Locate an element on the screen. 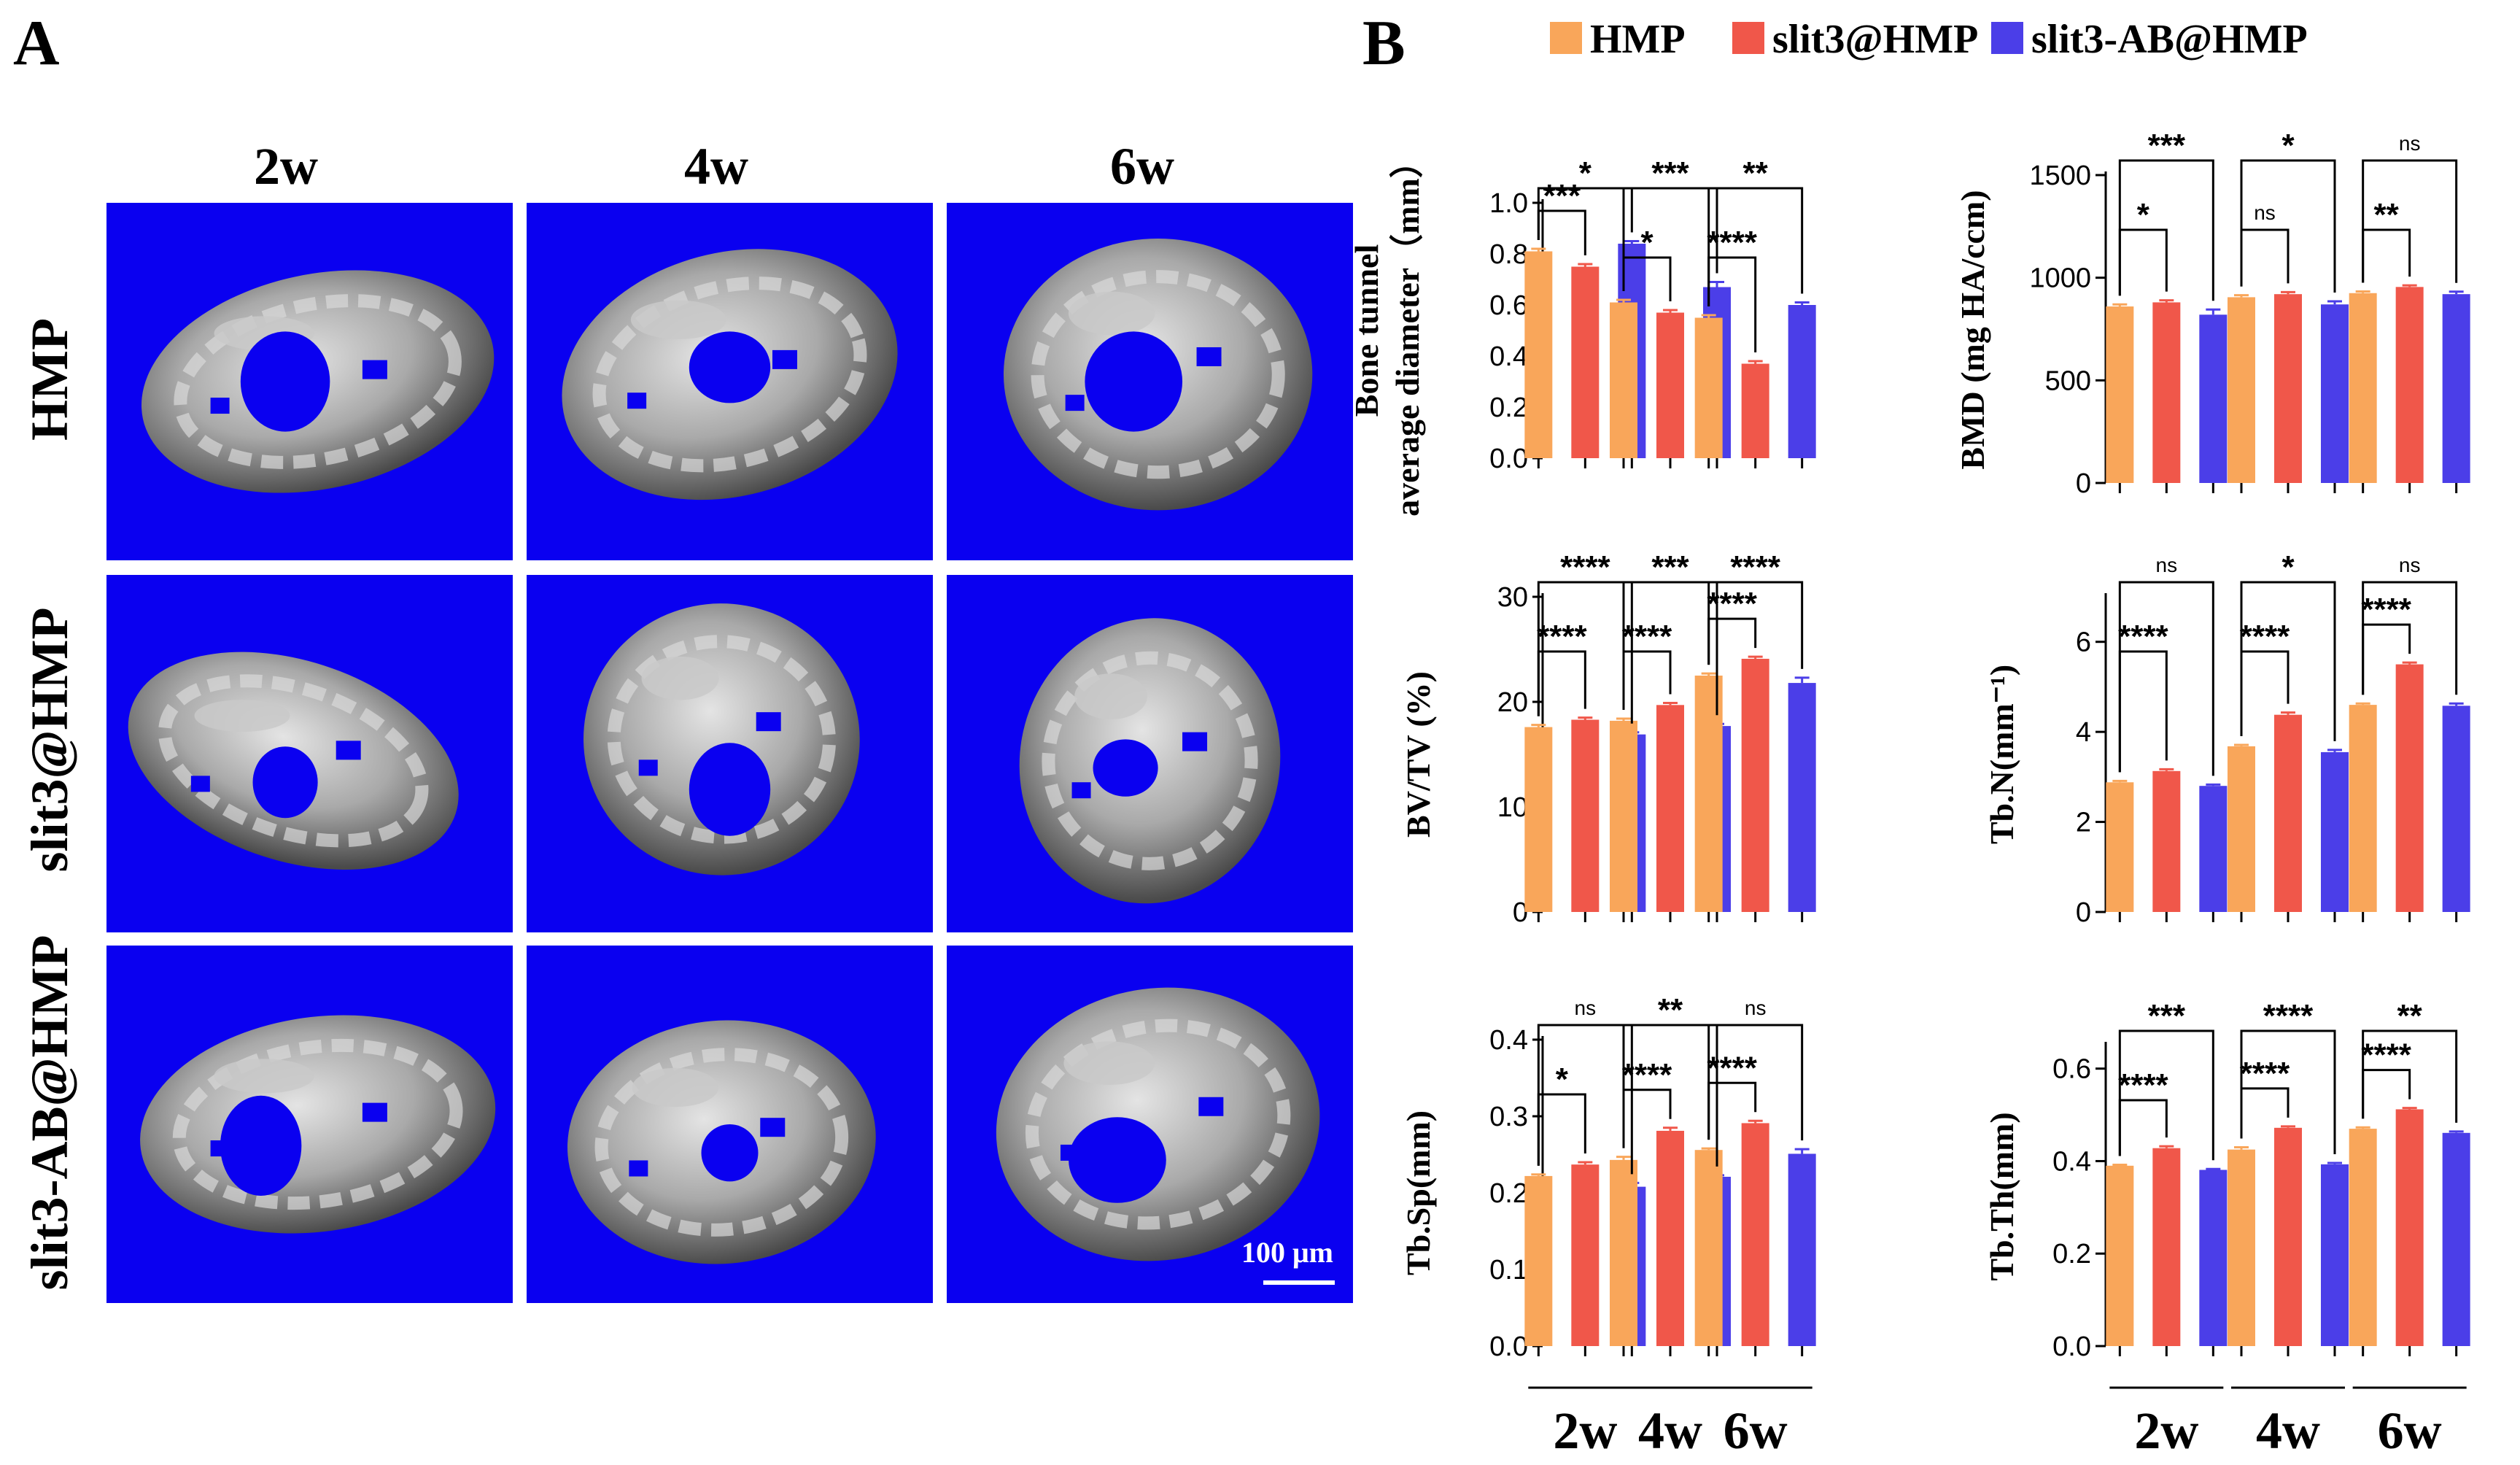  column-label-4w: 4w is located at coordinates (716, 167).